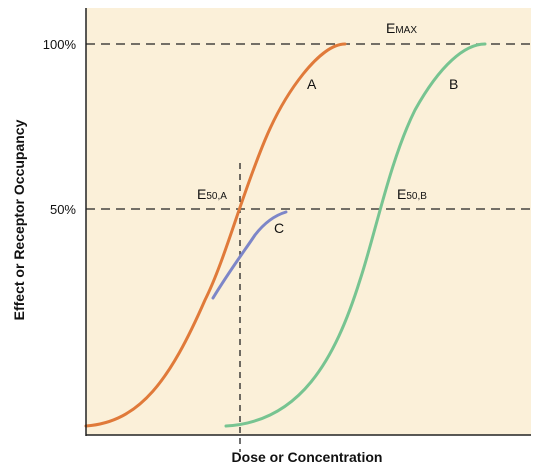 Image resolution: width=539 pixels, height=469 pixels. Describe the element at coordinates (60, 44) in the screenshot. I see `y-tick-label-100: 100%` at that location.